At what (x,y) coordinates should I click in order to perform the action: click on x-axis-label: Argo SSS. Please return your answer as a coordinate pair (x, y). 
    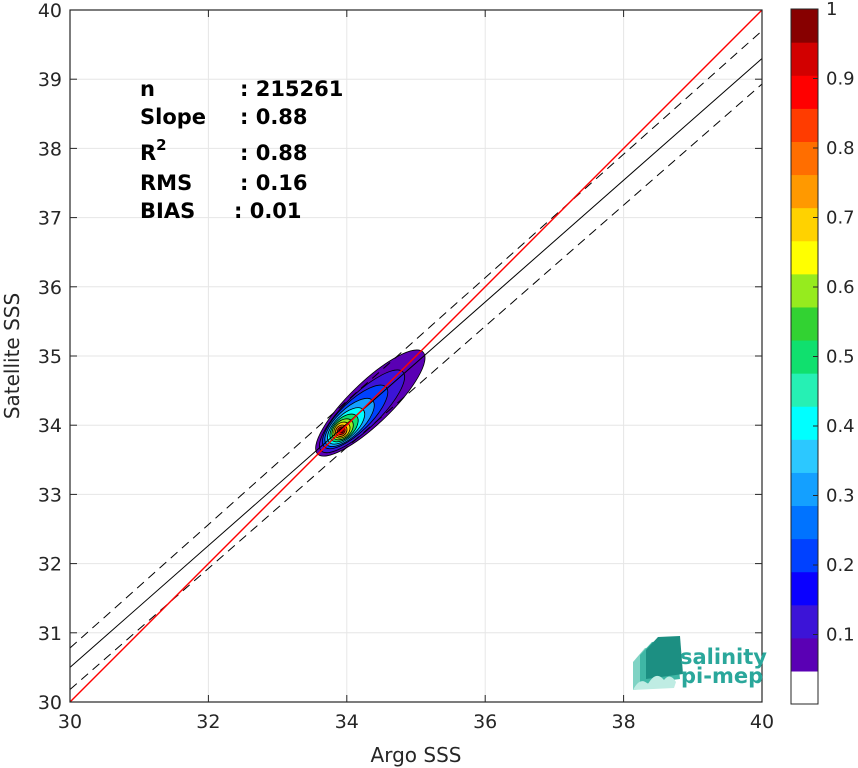
    Looking at the image, I should click on (416, 755).